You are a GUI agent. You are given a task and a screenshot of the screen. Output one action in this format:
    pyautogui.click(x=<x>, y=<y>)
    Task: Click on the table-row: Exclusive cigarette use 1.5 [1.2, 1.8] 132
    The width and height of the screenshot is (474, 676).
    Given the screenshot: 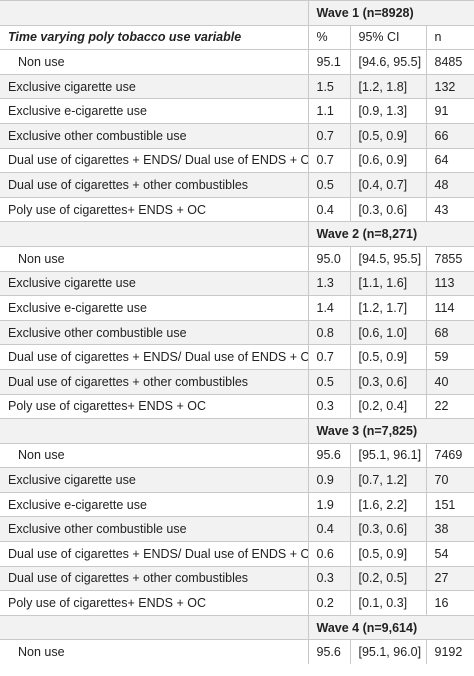 What is the action you would take?
    pyautogui.click(x=237, y=86)
    